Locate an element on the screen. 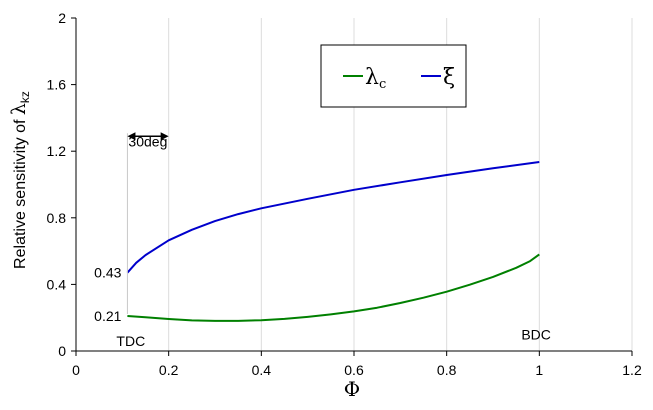 The width and height of the screenshot is (653, 410). x-tick-label: 0.2 is located at coordinates (169, 370).